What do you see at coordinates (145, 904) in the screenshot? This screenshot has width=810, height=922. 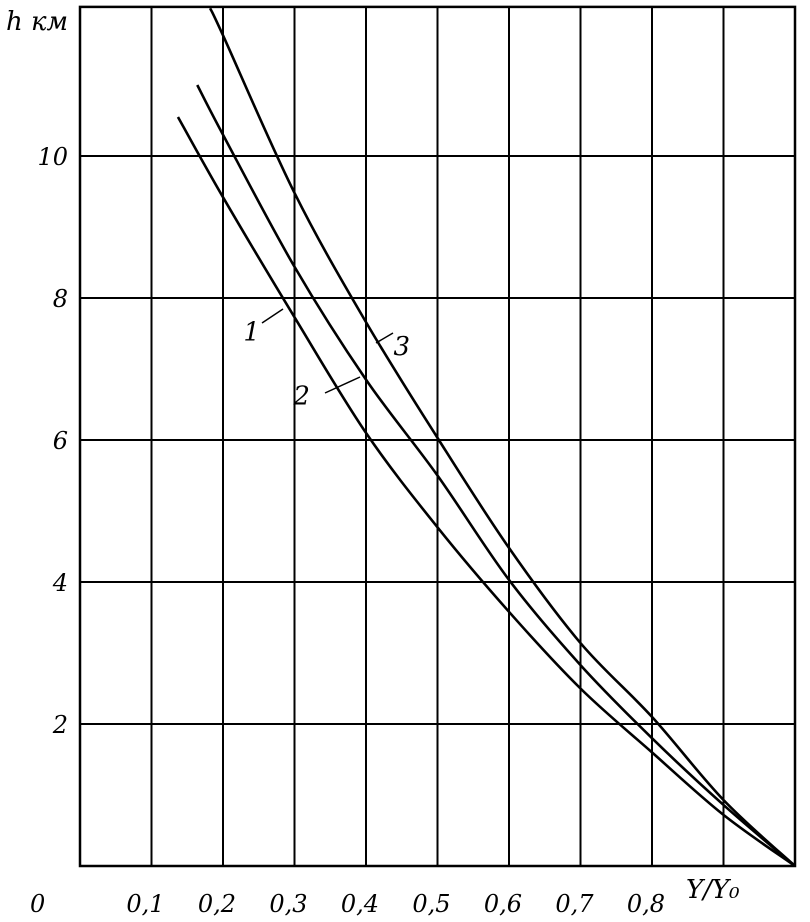 I see `x-tick-label: 0,1` at bounding box center [145, 904].